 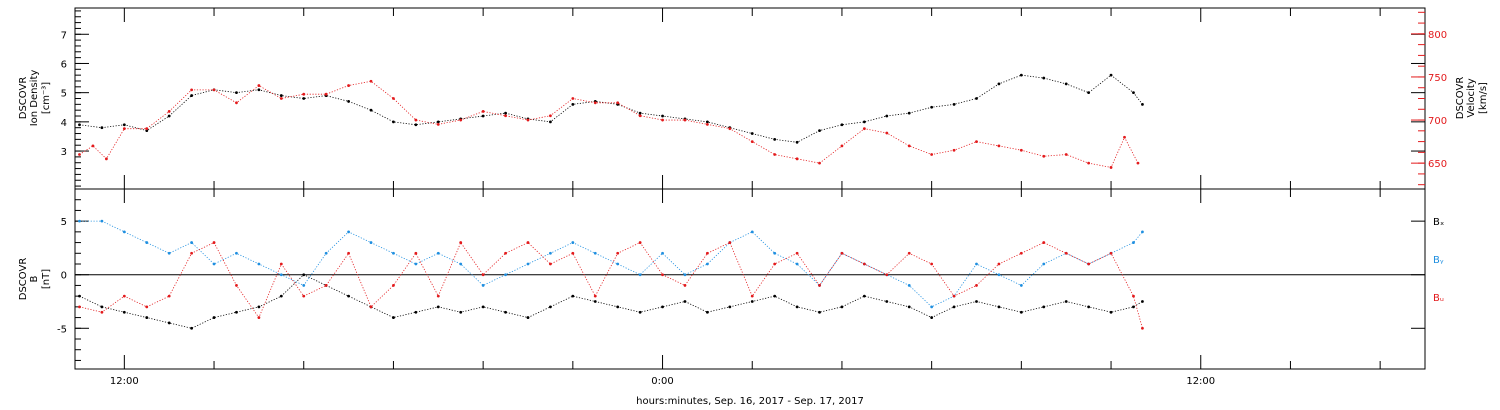 I want to click on density-y-tick-label: 4, so click(x=64, y=123).